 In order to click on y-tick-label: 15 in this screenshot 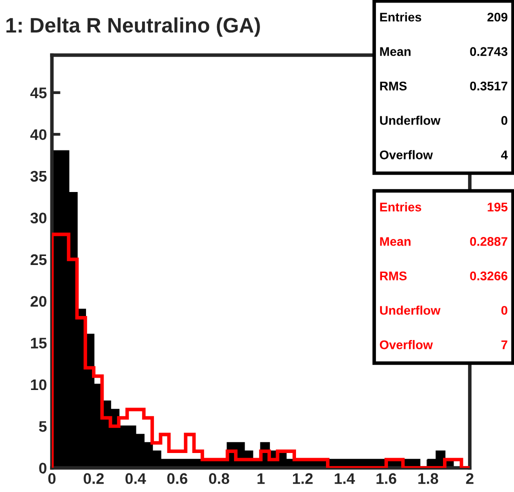, I will do `click(39, 343)`.